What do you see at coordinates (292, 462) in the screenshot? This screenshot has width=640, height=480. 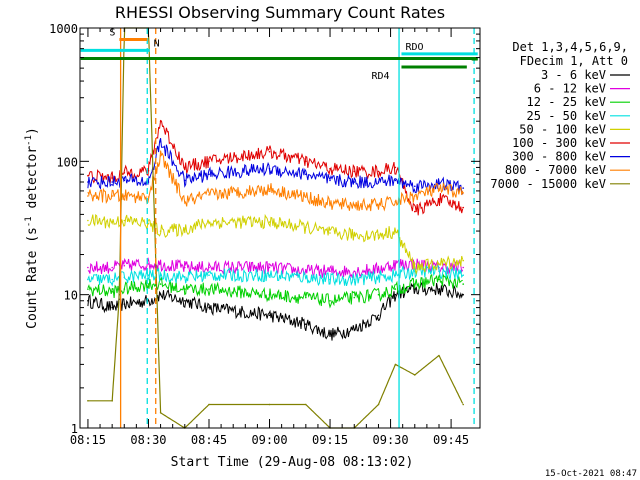 I see `x-axis-label: Start Time (29-Aug-08 08:13:02)` at bounding box center [292, 462].